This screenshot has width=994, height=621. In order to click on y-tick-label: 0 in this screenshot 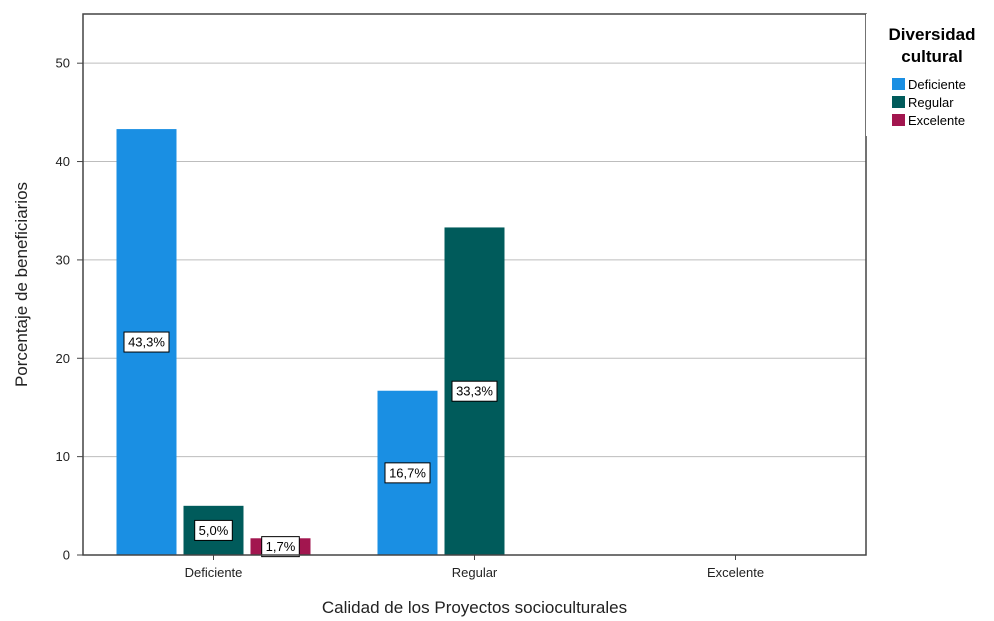, I will do `click(66, 555)`.